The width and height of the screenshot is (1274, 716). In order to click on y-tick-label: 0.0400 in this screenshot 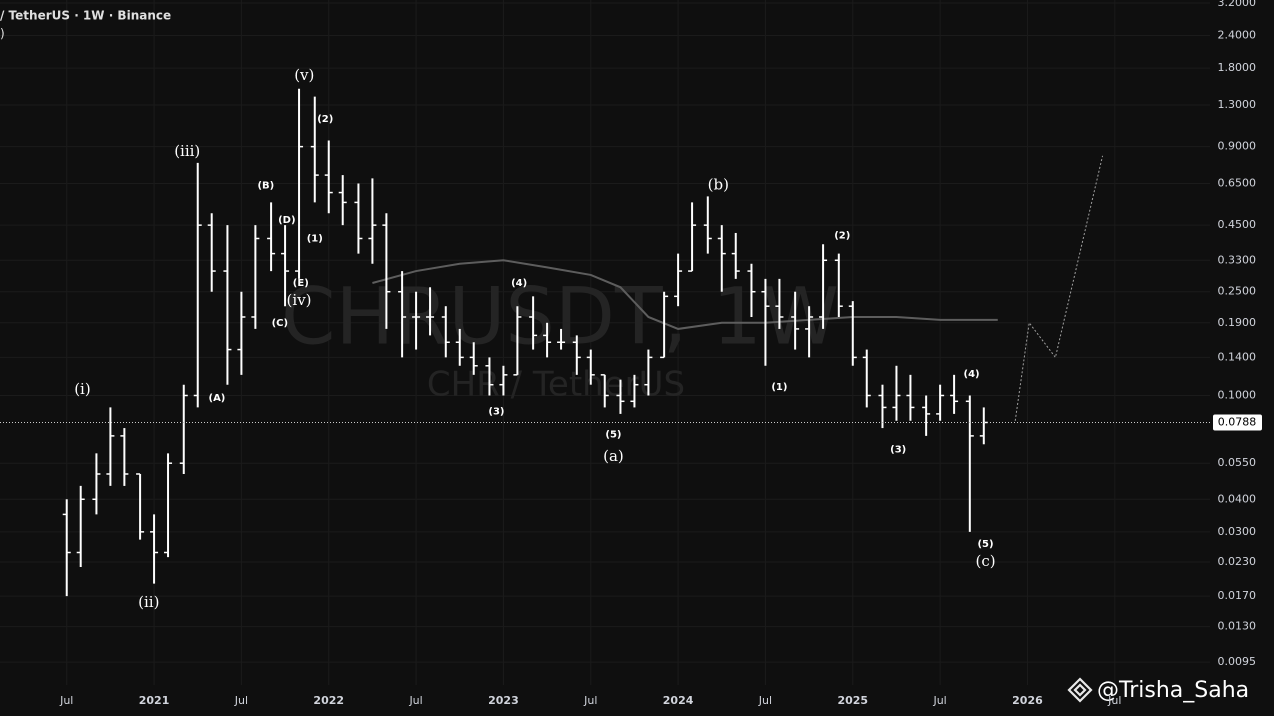, I will do `click(1237, 498)`.